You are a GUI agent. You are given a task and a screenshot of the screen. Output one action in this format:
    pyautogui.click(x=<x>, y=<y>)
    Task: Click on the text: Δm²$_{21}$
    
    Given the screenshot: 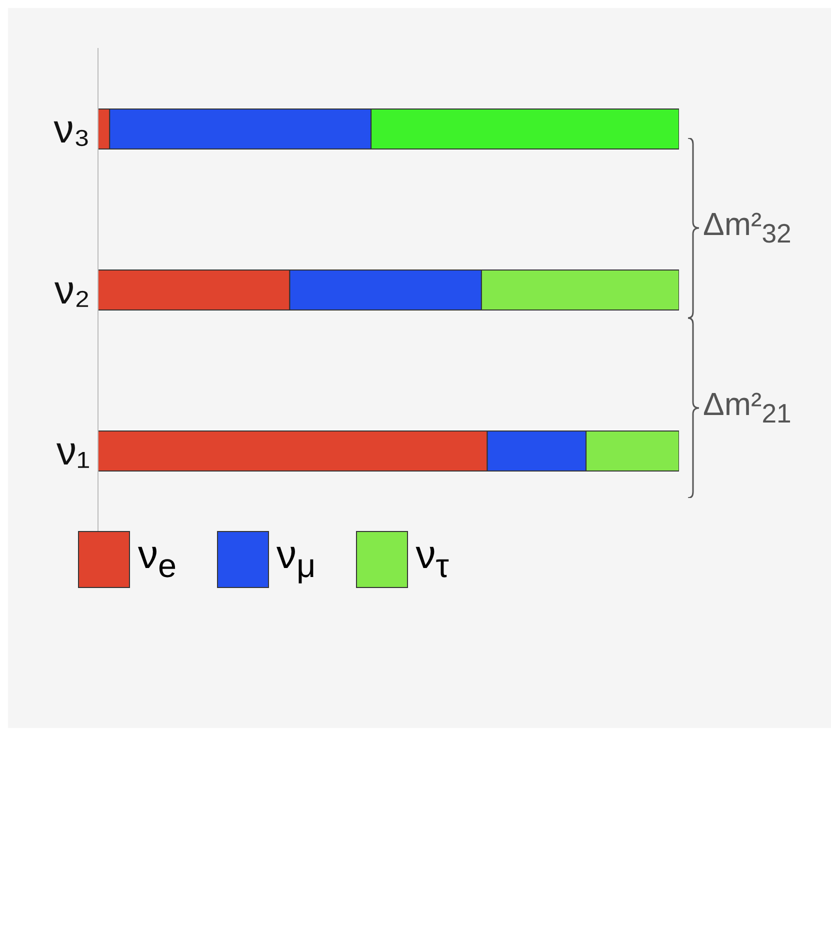 What is the action you would take?
    pyautogui.click(x=747, y=408)
    